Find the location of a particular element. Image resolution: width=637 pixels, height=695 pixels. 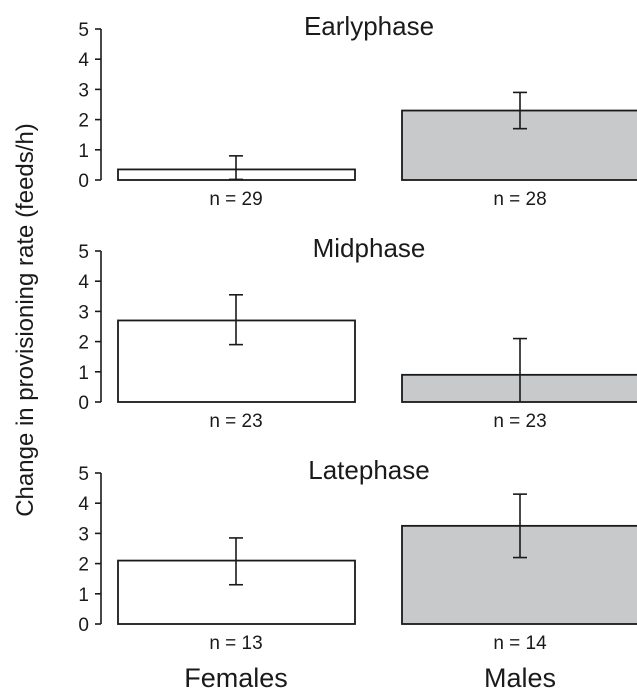

sample-size-label: n = 28 is located at coordinates (519, 199).